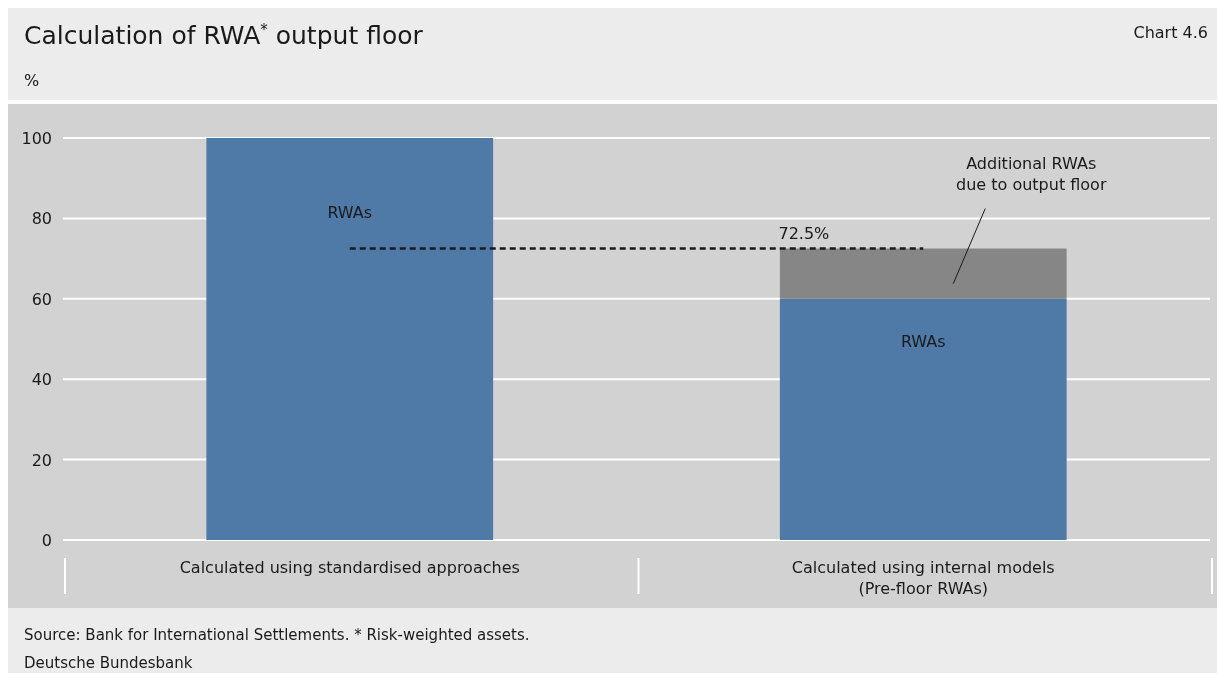  I want to click on y-tick-label: 100, so click(36, 138).